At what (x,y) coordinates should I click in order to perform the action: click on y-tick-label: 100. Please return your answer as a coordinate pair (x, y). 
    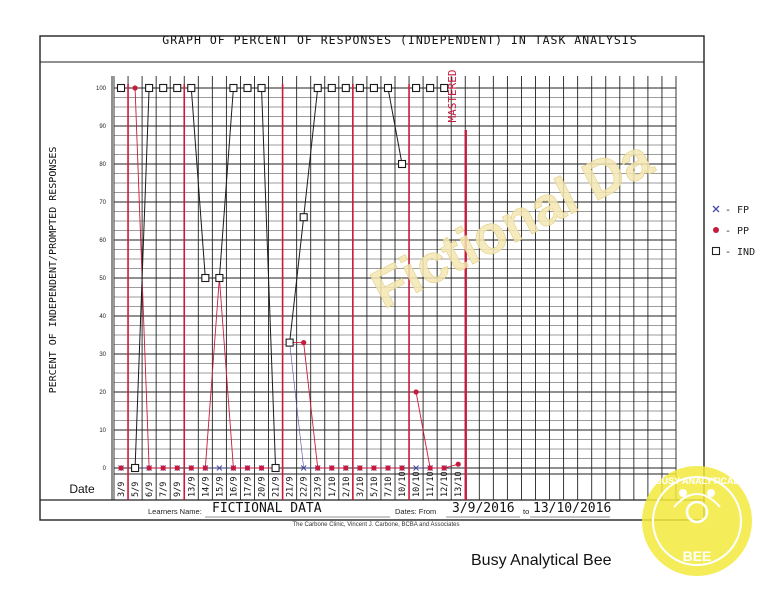
    Looking at the image, I should click on (101, 89).